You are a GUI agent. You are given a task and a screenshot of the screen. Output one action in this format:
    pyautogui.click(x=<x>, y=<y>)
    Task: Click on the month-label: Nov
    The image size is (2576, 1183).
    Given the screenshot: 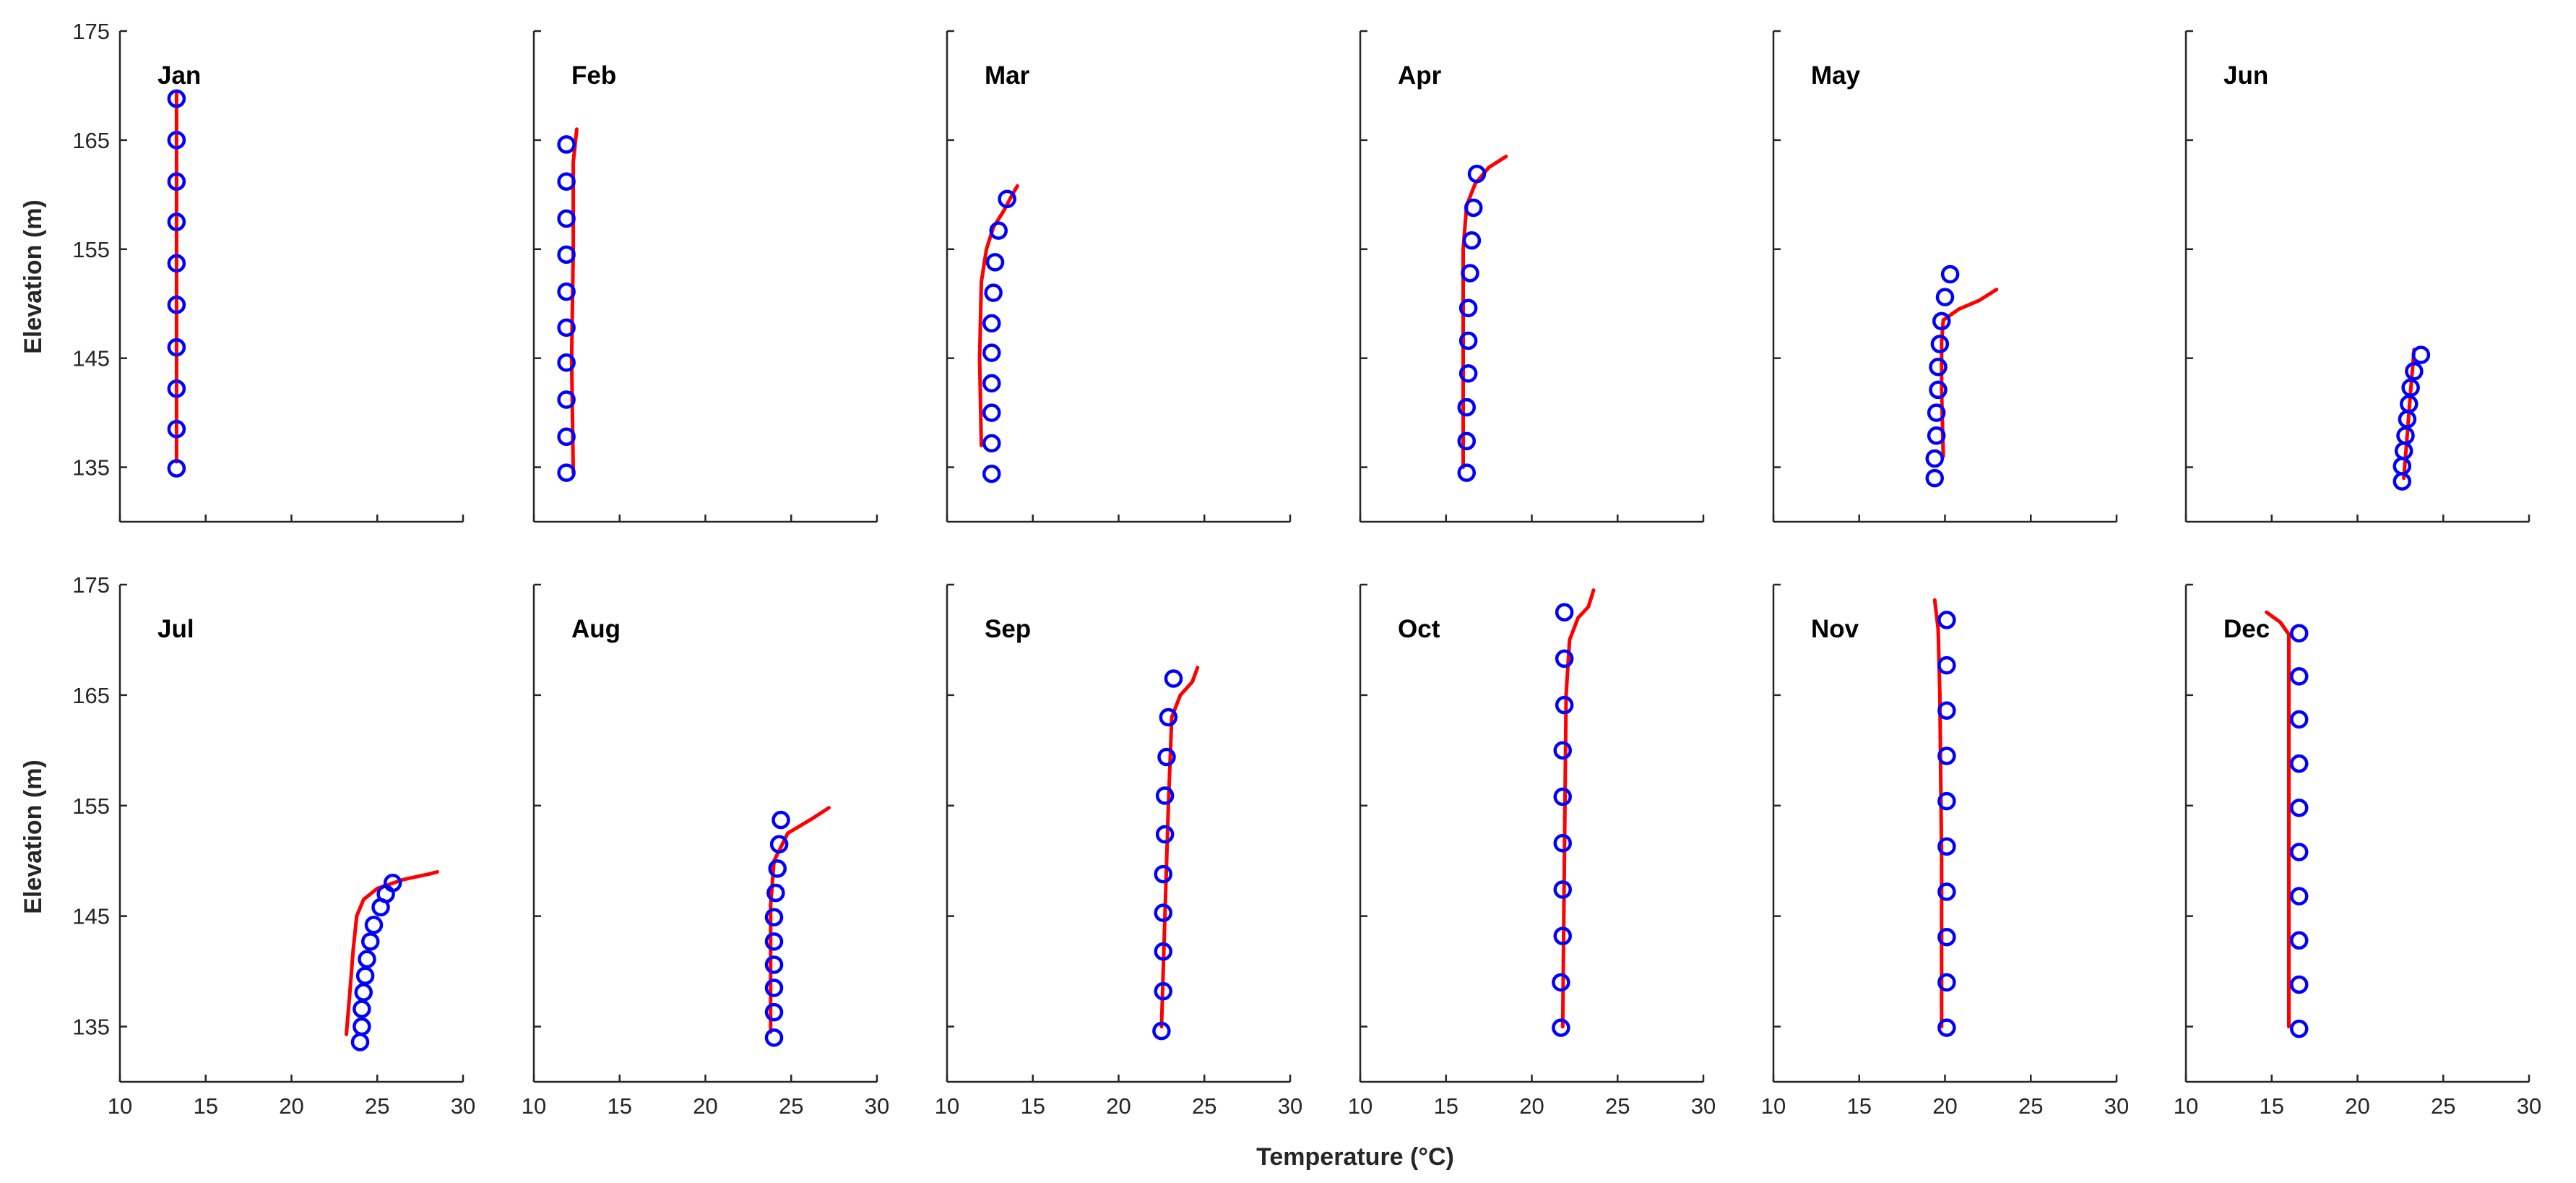 What is the action you would take?
    pyautogui.click(x=1835, y=629)
    